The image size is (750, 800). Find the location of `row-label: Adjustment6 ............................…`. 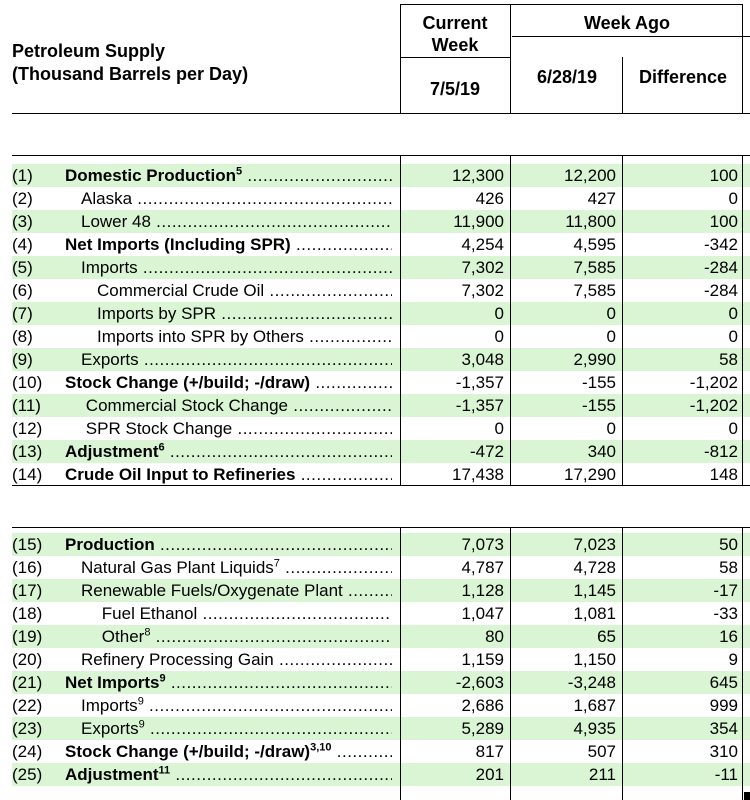

row-label: Adjustment6 ............................… is located at coordinates (228, 452).